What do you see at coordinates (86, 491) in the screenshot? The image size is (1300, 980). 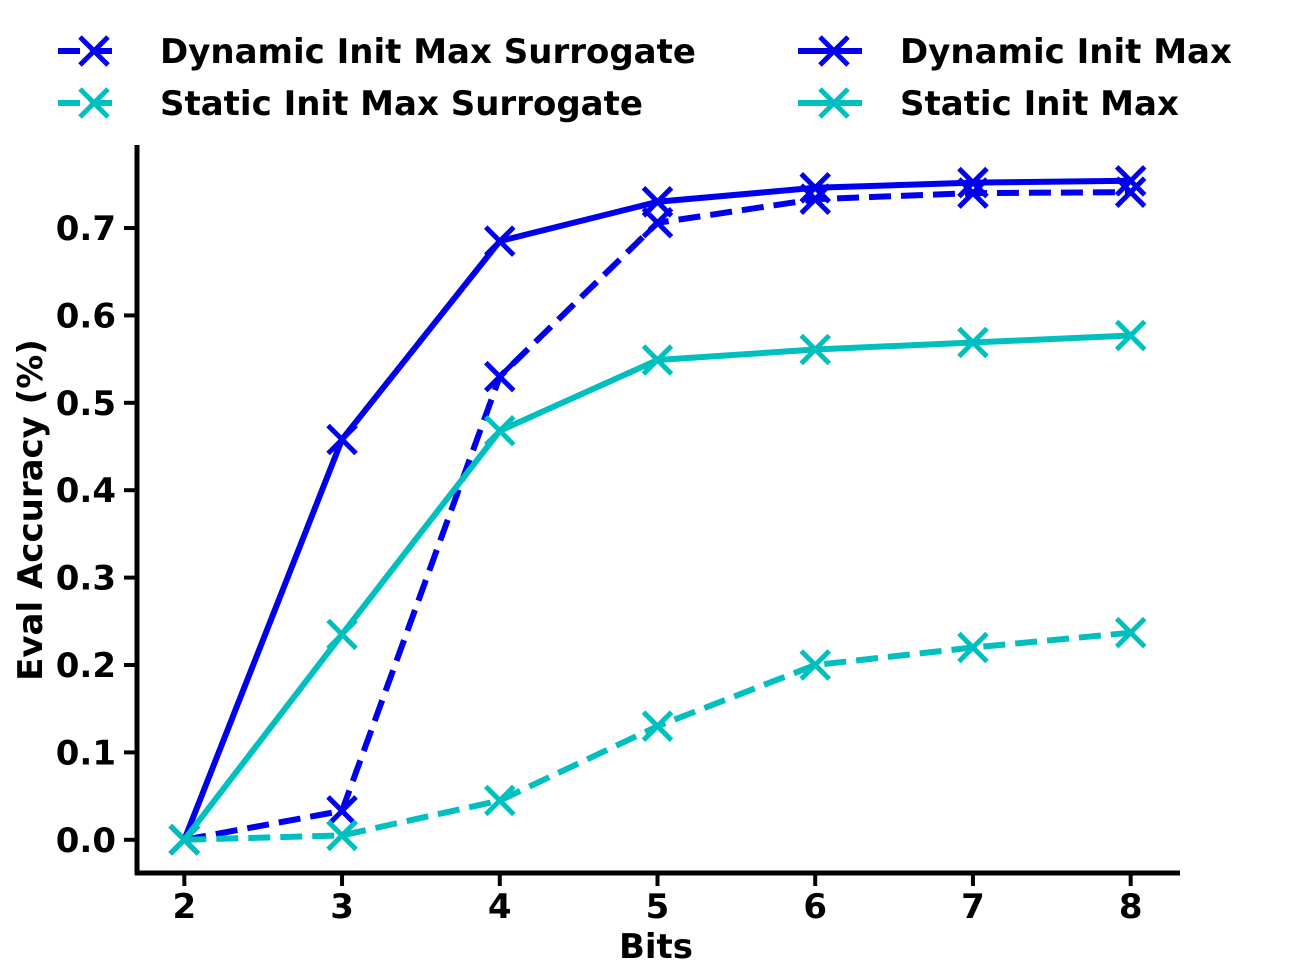 I see `y-tick-label: 0.4` at bounding box center [86, 491].